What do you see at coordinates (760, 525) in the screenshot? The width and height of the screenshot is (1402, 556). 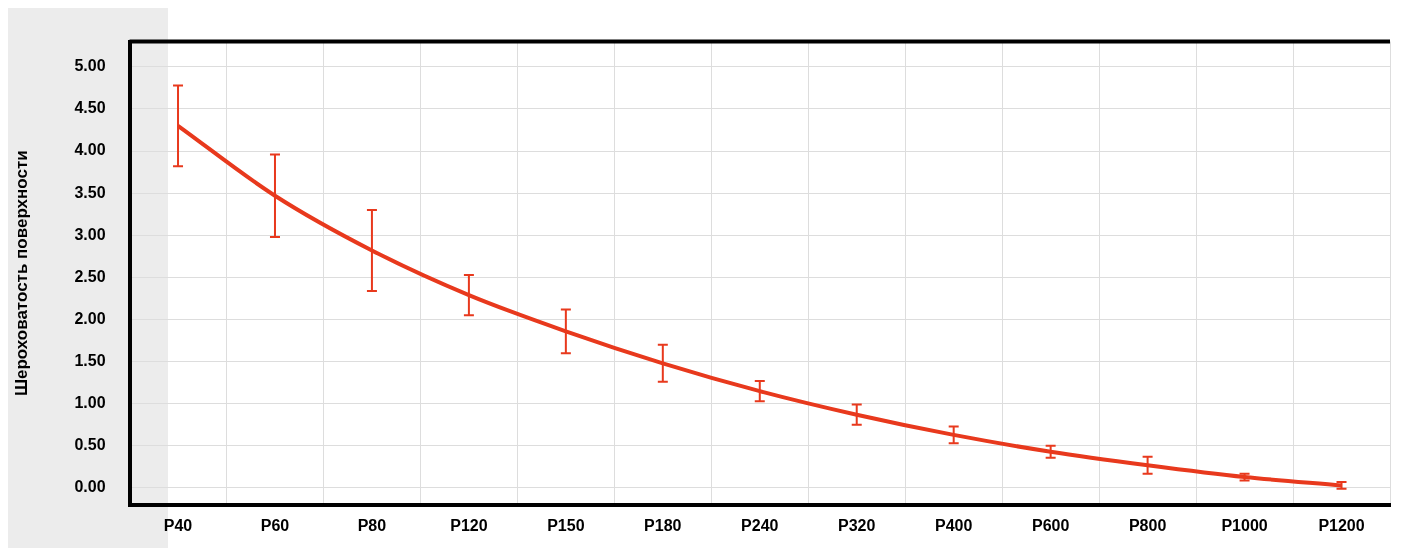 I see `x-tick-label: P240` at bounding box center [760, 525].